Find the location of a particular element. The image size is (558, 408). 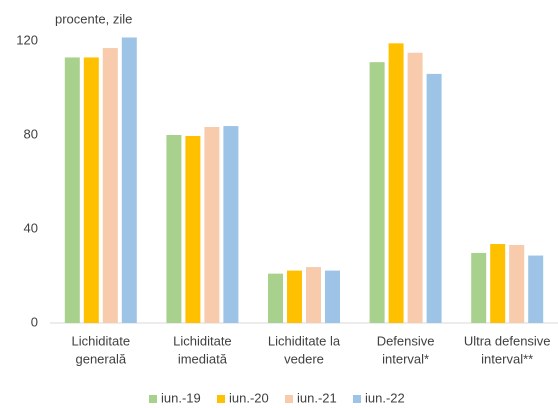

y-tick-label: 80 is located at coordinates (31, 133).